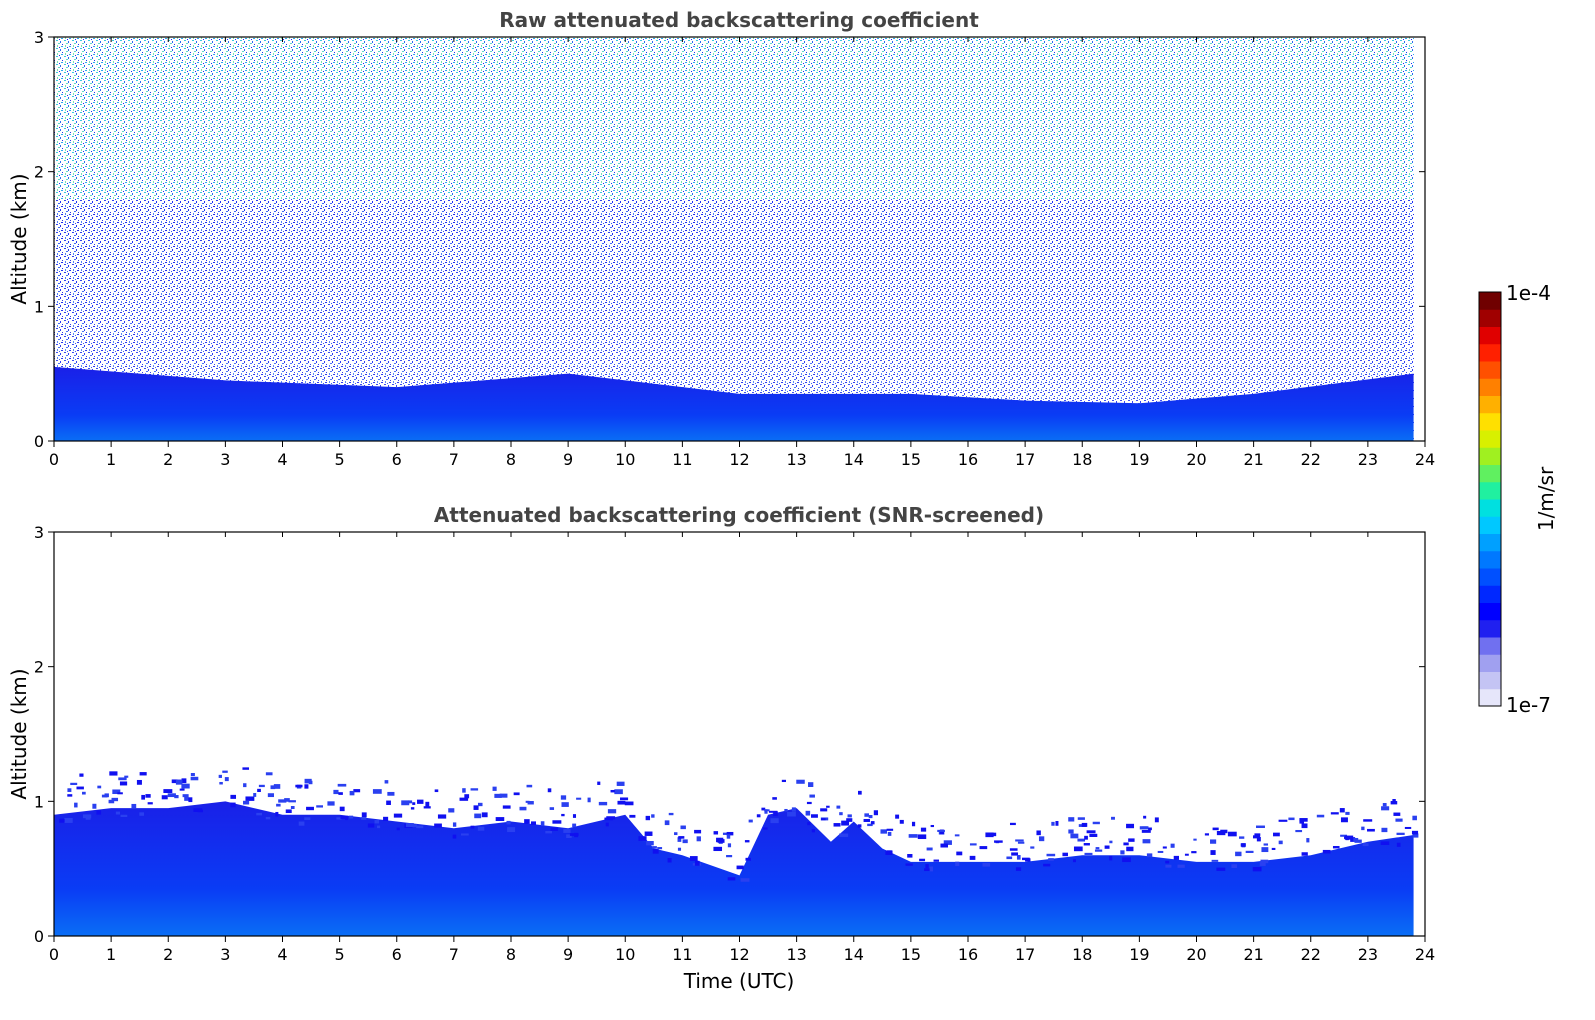 This screenshot has height=1020, width=1595. I want to click on x-tick-label: 14, so click(854, 954).